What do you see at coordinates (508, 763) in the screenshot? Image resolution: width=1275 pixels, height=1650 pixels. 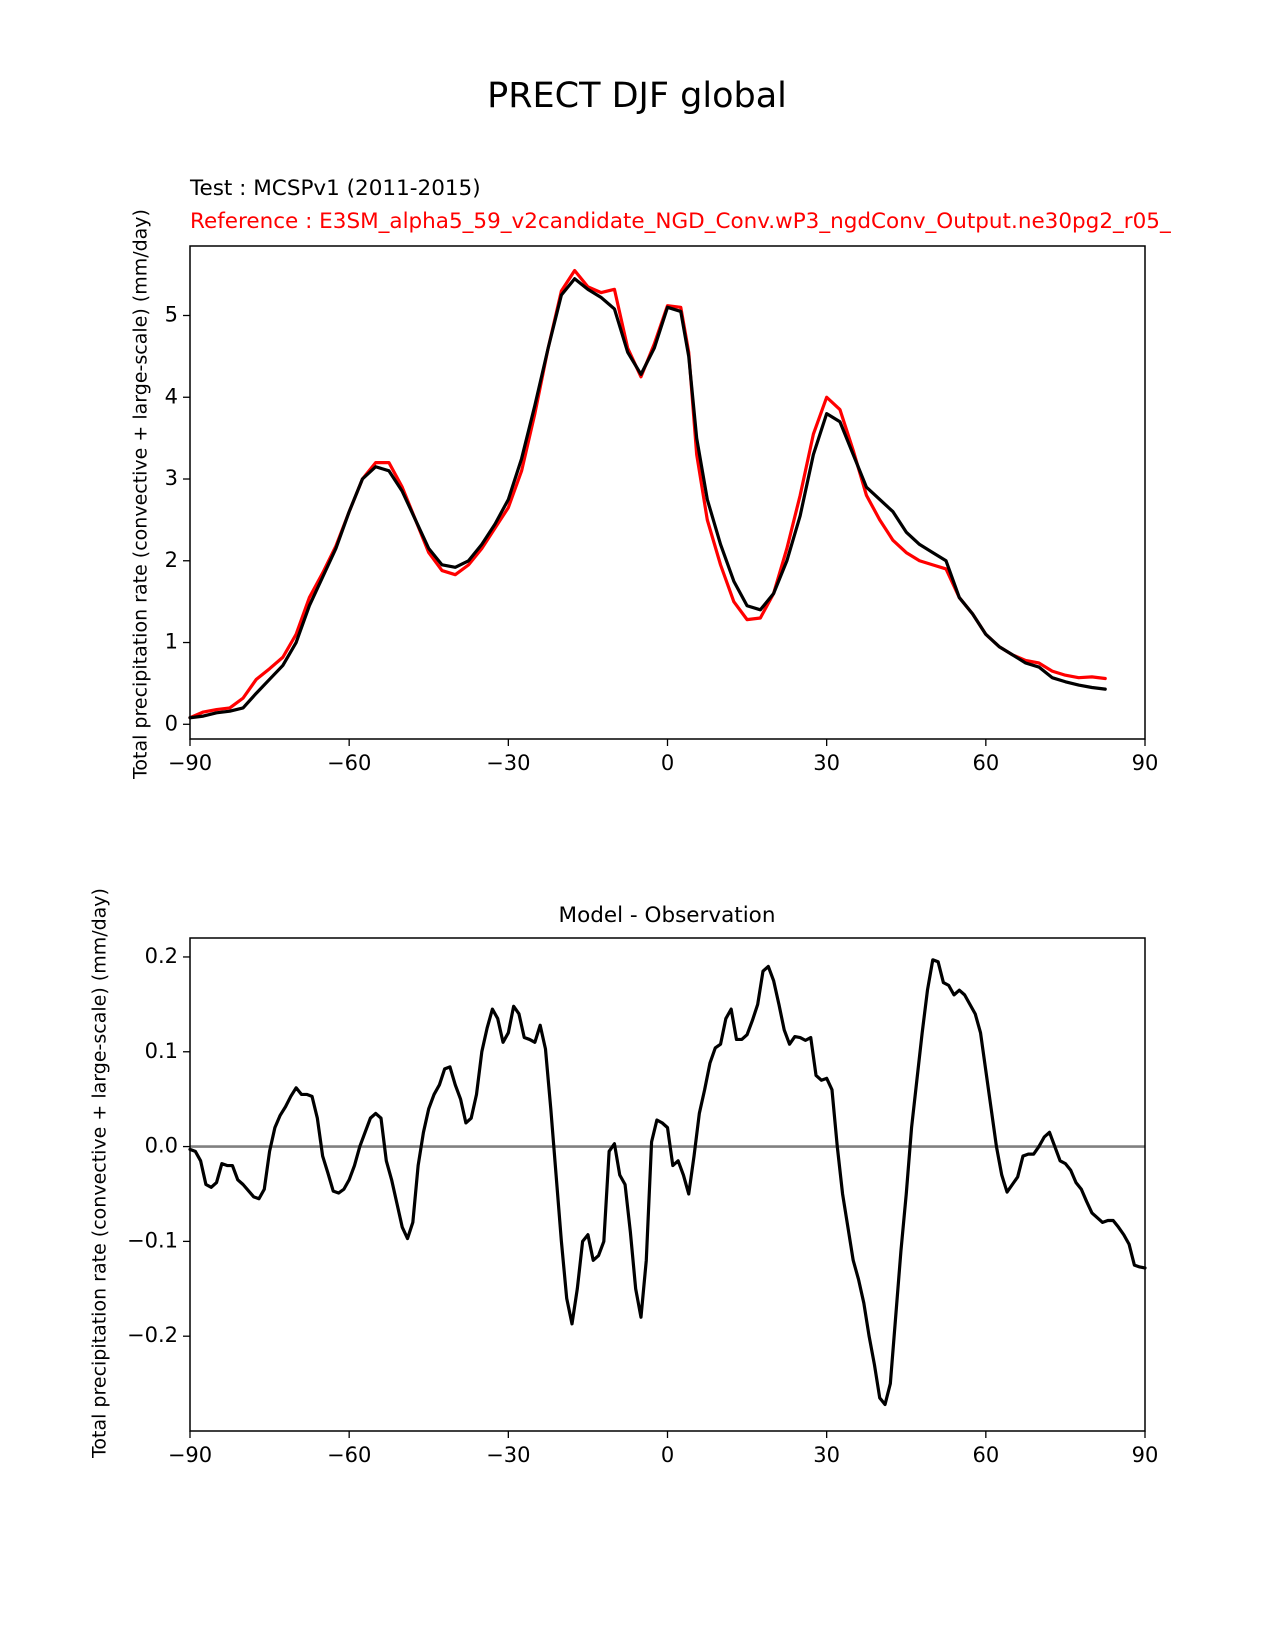 I see `top-xtick-label: −30` at bounding box center [508, 763].